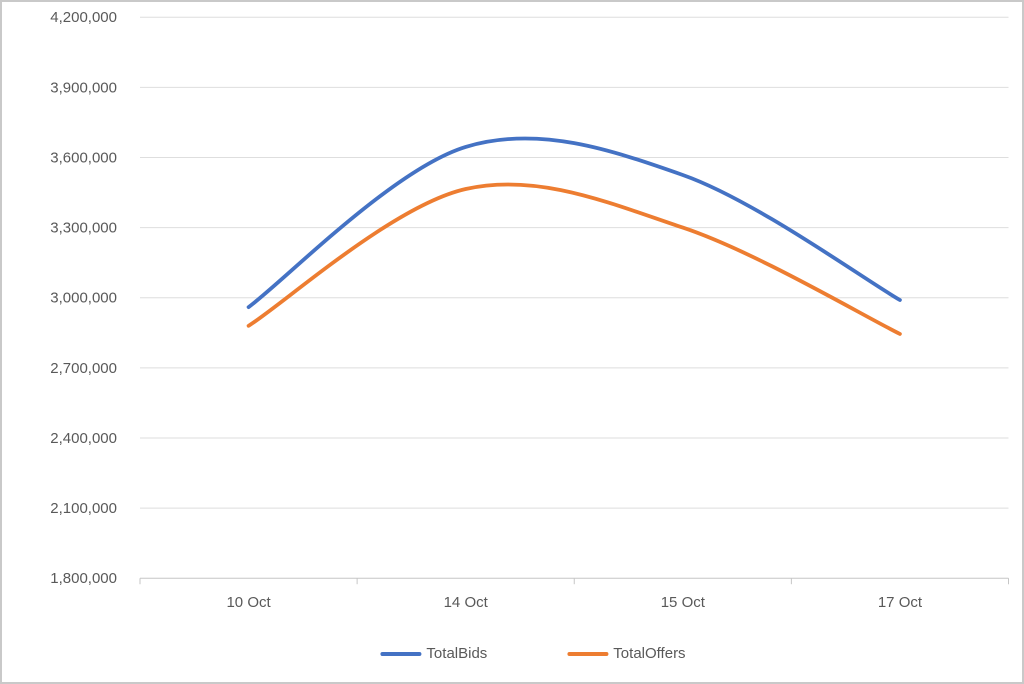  What do you see at coordinates (649, 653) in the screenshot?
I see `legend-label-totaloffers: TotalOffers` at bounding box center [649, 653].